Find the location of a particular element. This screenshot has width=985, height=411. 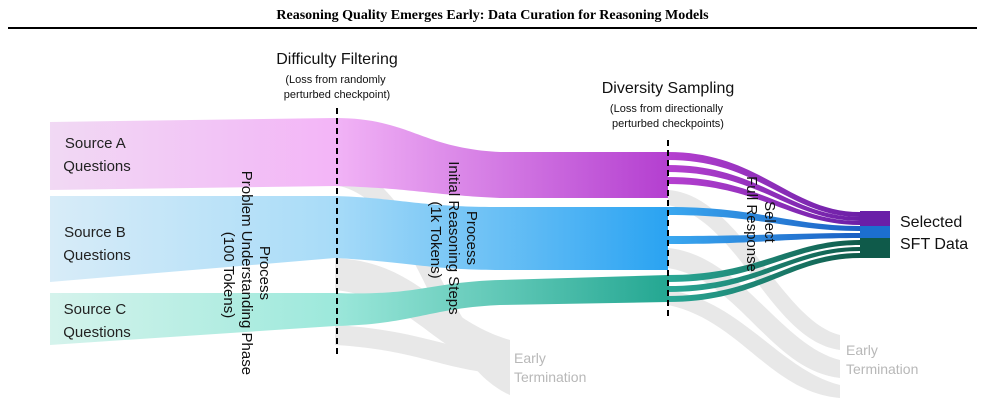

termination-flow-2a is located at coordinates (754, 270).